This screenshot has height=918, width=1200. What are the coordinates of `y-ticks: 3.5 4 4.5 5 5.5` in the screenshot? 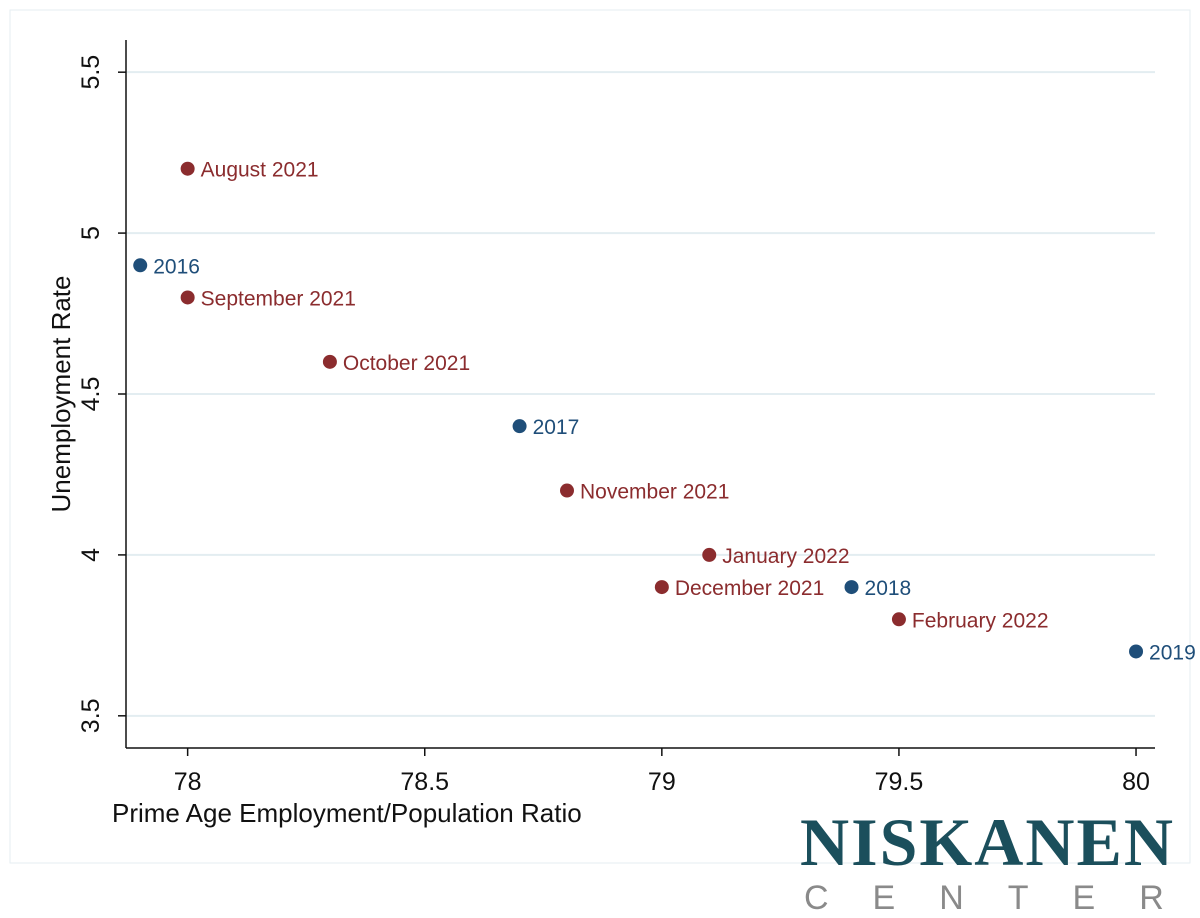 It's located at (101, 394).